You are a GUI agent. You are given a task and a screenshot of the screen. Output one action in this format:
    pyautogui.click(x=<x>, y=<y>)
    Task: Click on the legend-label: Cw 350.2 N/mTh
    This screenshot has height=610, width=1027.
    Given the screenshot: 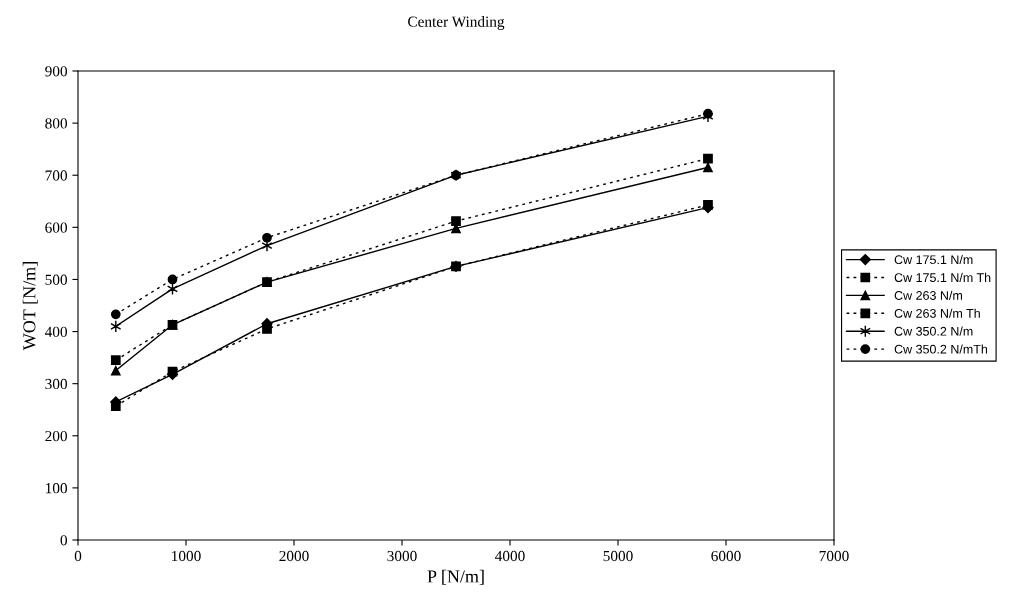 What is the action you would take?
    pyautogui.click(x=941, y=349)
    